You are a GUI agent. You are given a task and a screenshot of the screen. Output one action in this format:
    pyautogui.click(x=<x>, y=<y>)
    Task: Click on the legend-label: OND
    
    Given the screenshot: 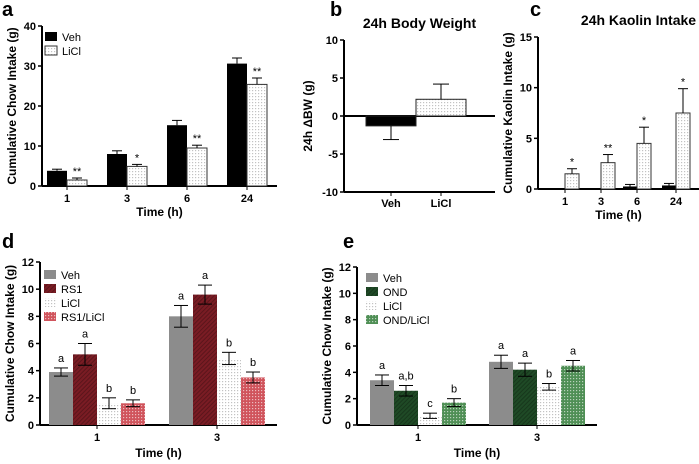 What is the action you would take?
    pyautogui.click(x=395, y=293)
    